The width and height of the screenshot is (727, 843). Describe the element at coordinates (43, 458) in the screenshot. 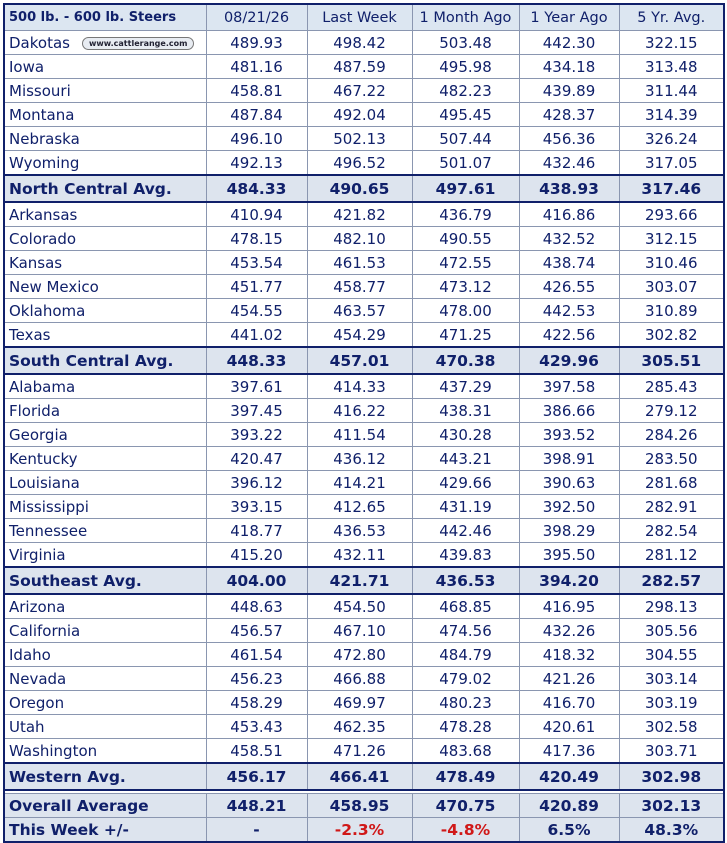

I see `cell-text: Kentucky` at that location.